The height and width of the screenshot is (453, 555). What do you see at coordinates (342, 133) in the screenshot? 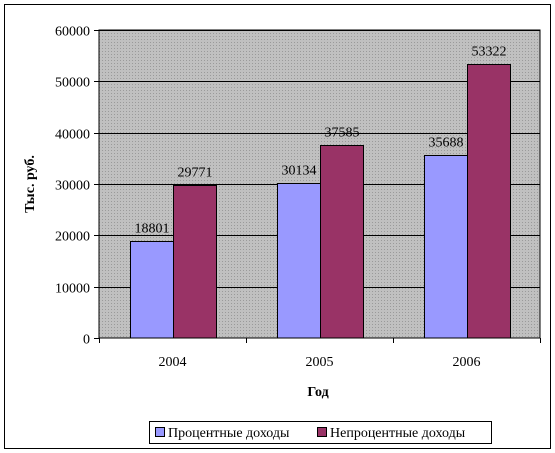
I see `data-label: 37585` at bounding box center [342, 133].